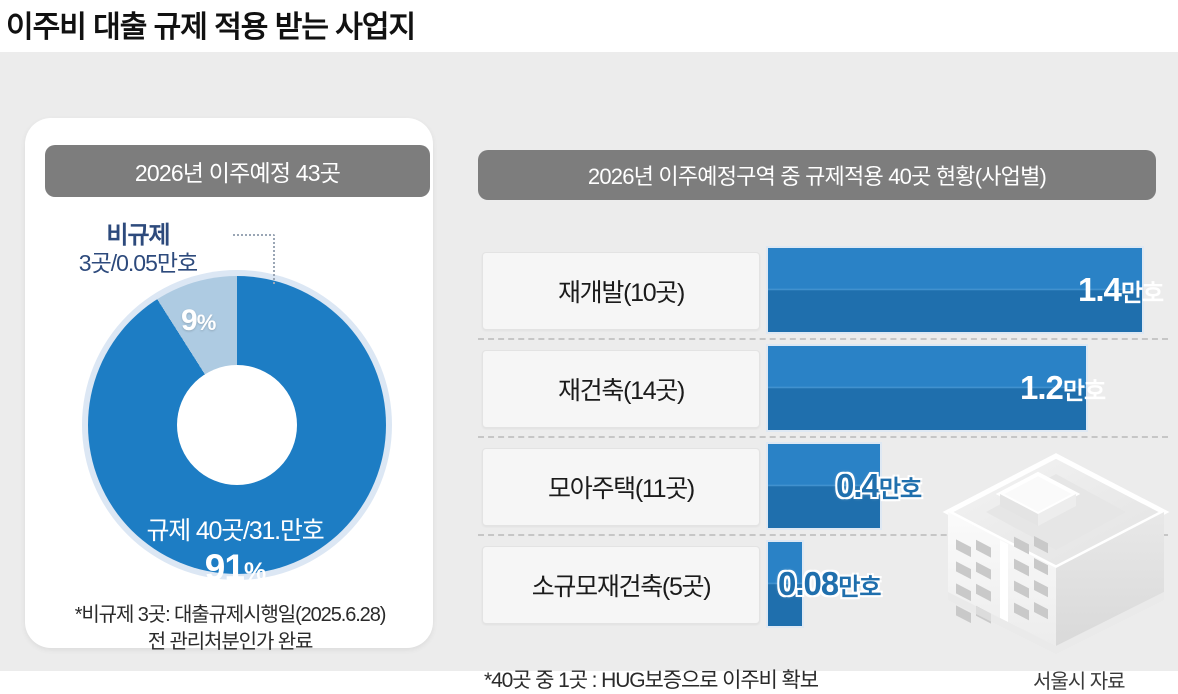  Describe the element at coordinates (237, 171) in the screenshot. I see `donut-card-header: 2026년 이주예정 43곳` at that location.